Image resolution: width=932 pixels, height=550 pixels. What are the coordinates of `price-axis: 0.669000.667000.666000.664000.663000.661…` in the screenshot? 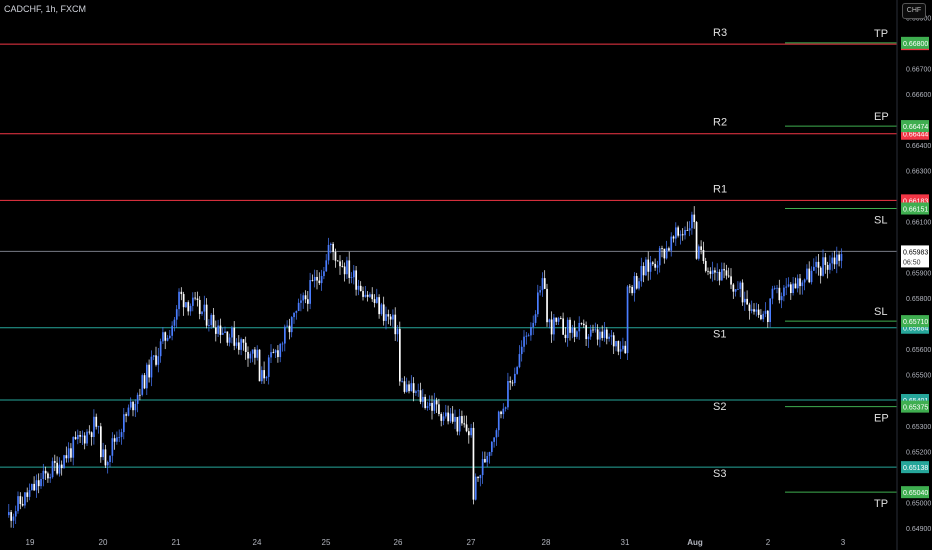 It's located at (918, 274).